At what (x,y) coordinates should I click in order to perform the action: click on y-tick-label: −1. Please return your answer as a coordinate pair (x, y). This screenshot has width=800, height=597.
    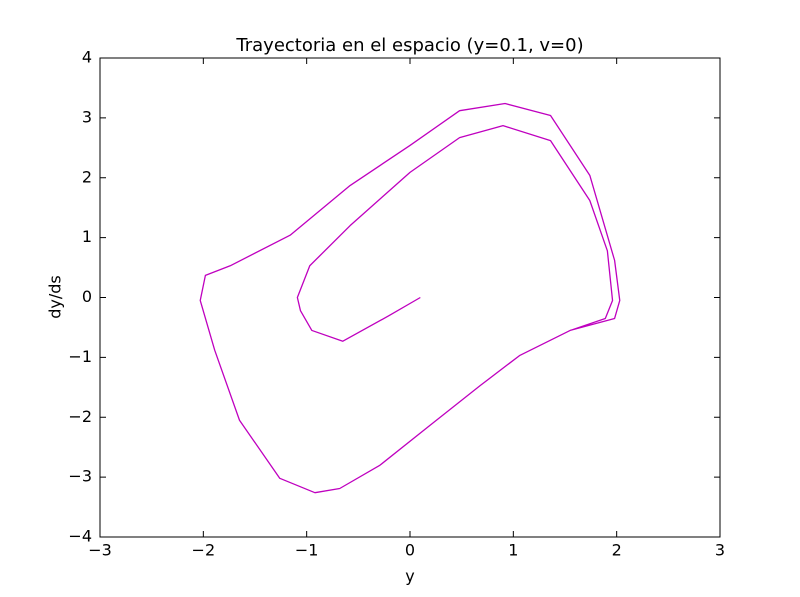
    Looking at the image, I should click on (80, 356).